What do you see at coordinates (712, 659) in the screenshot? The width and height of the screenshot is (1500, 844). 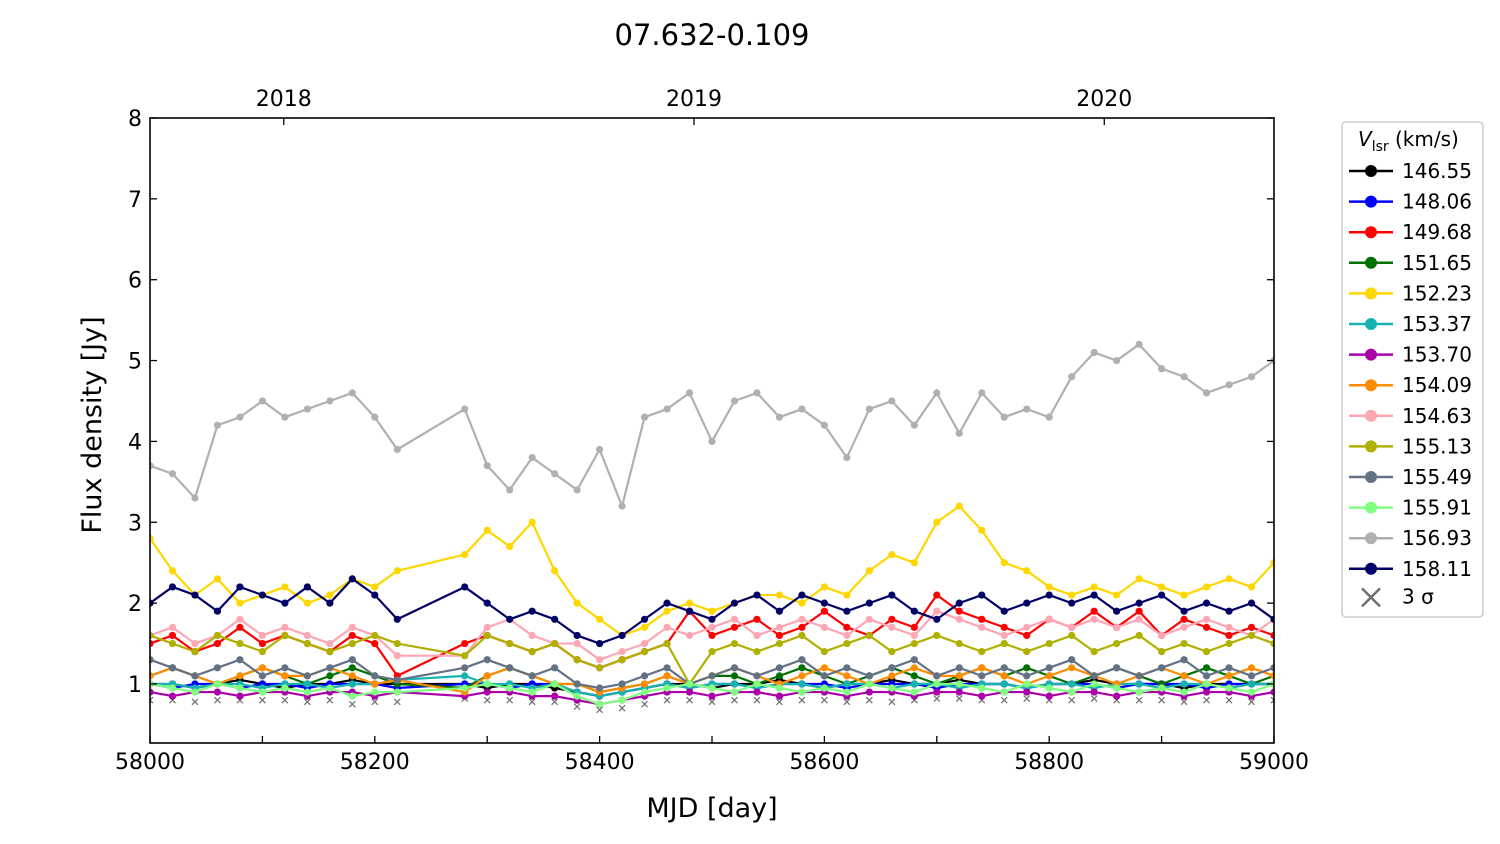 I see `series-155.13` at bounding box center [712, 659].